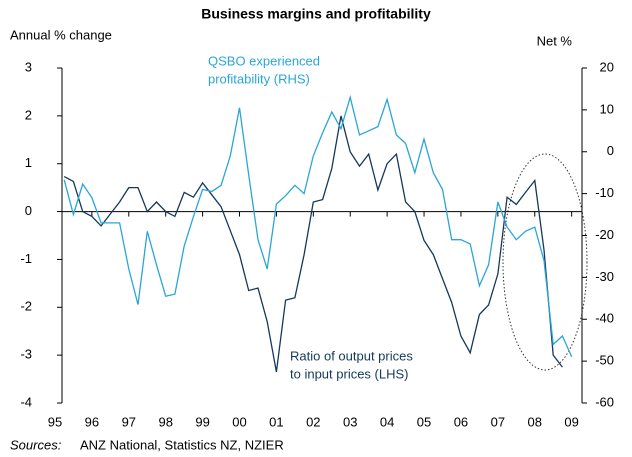 The width and height of the screenshot is (632, 457). What do you see at coordinates (545, 262) in the screenshot?
I see `highlight-ellipse` at bounding box center [545, 262].